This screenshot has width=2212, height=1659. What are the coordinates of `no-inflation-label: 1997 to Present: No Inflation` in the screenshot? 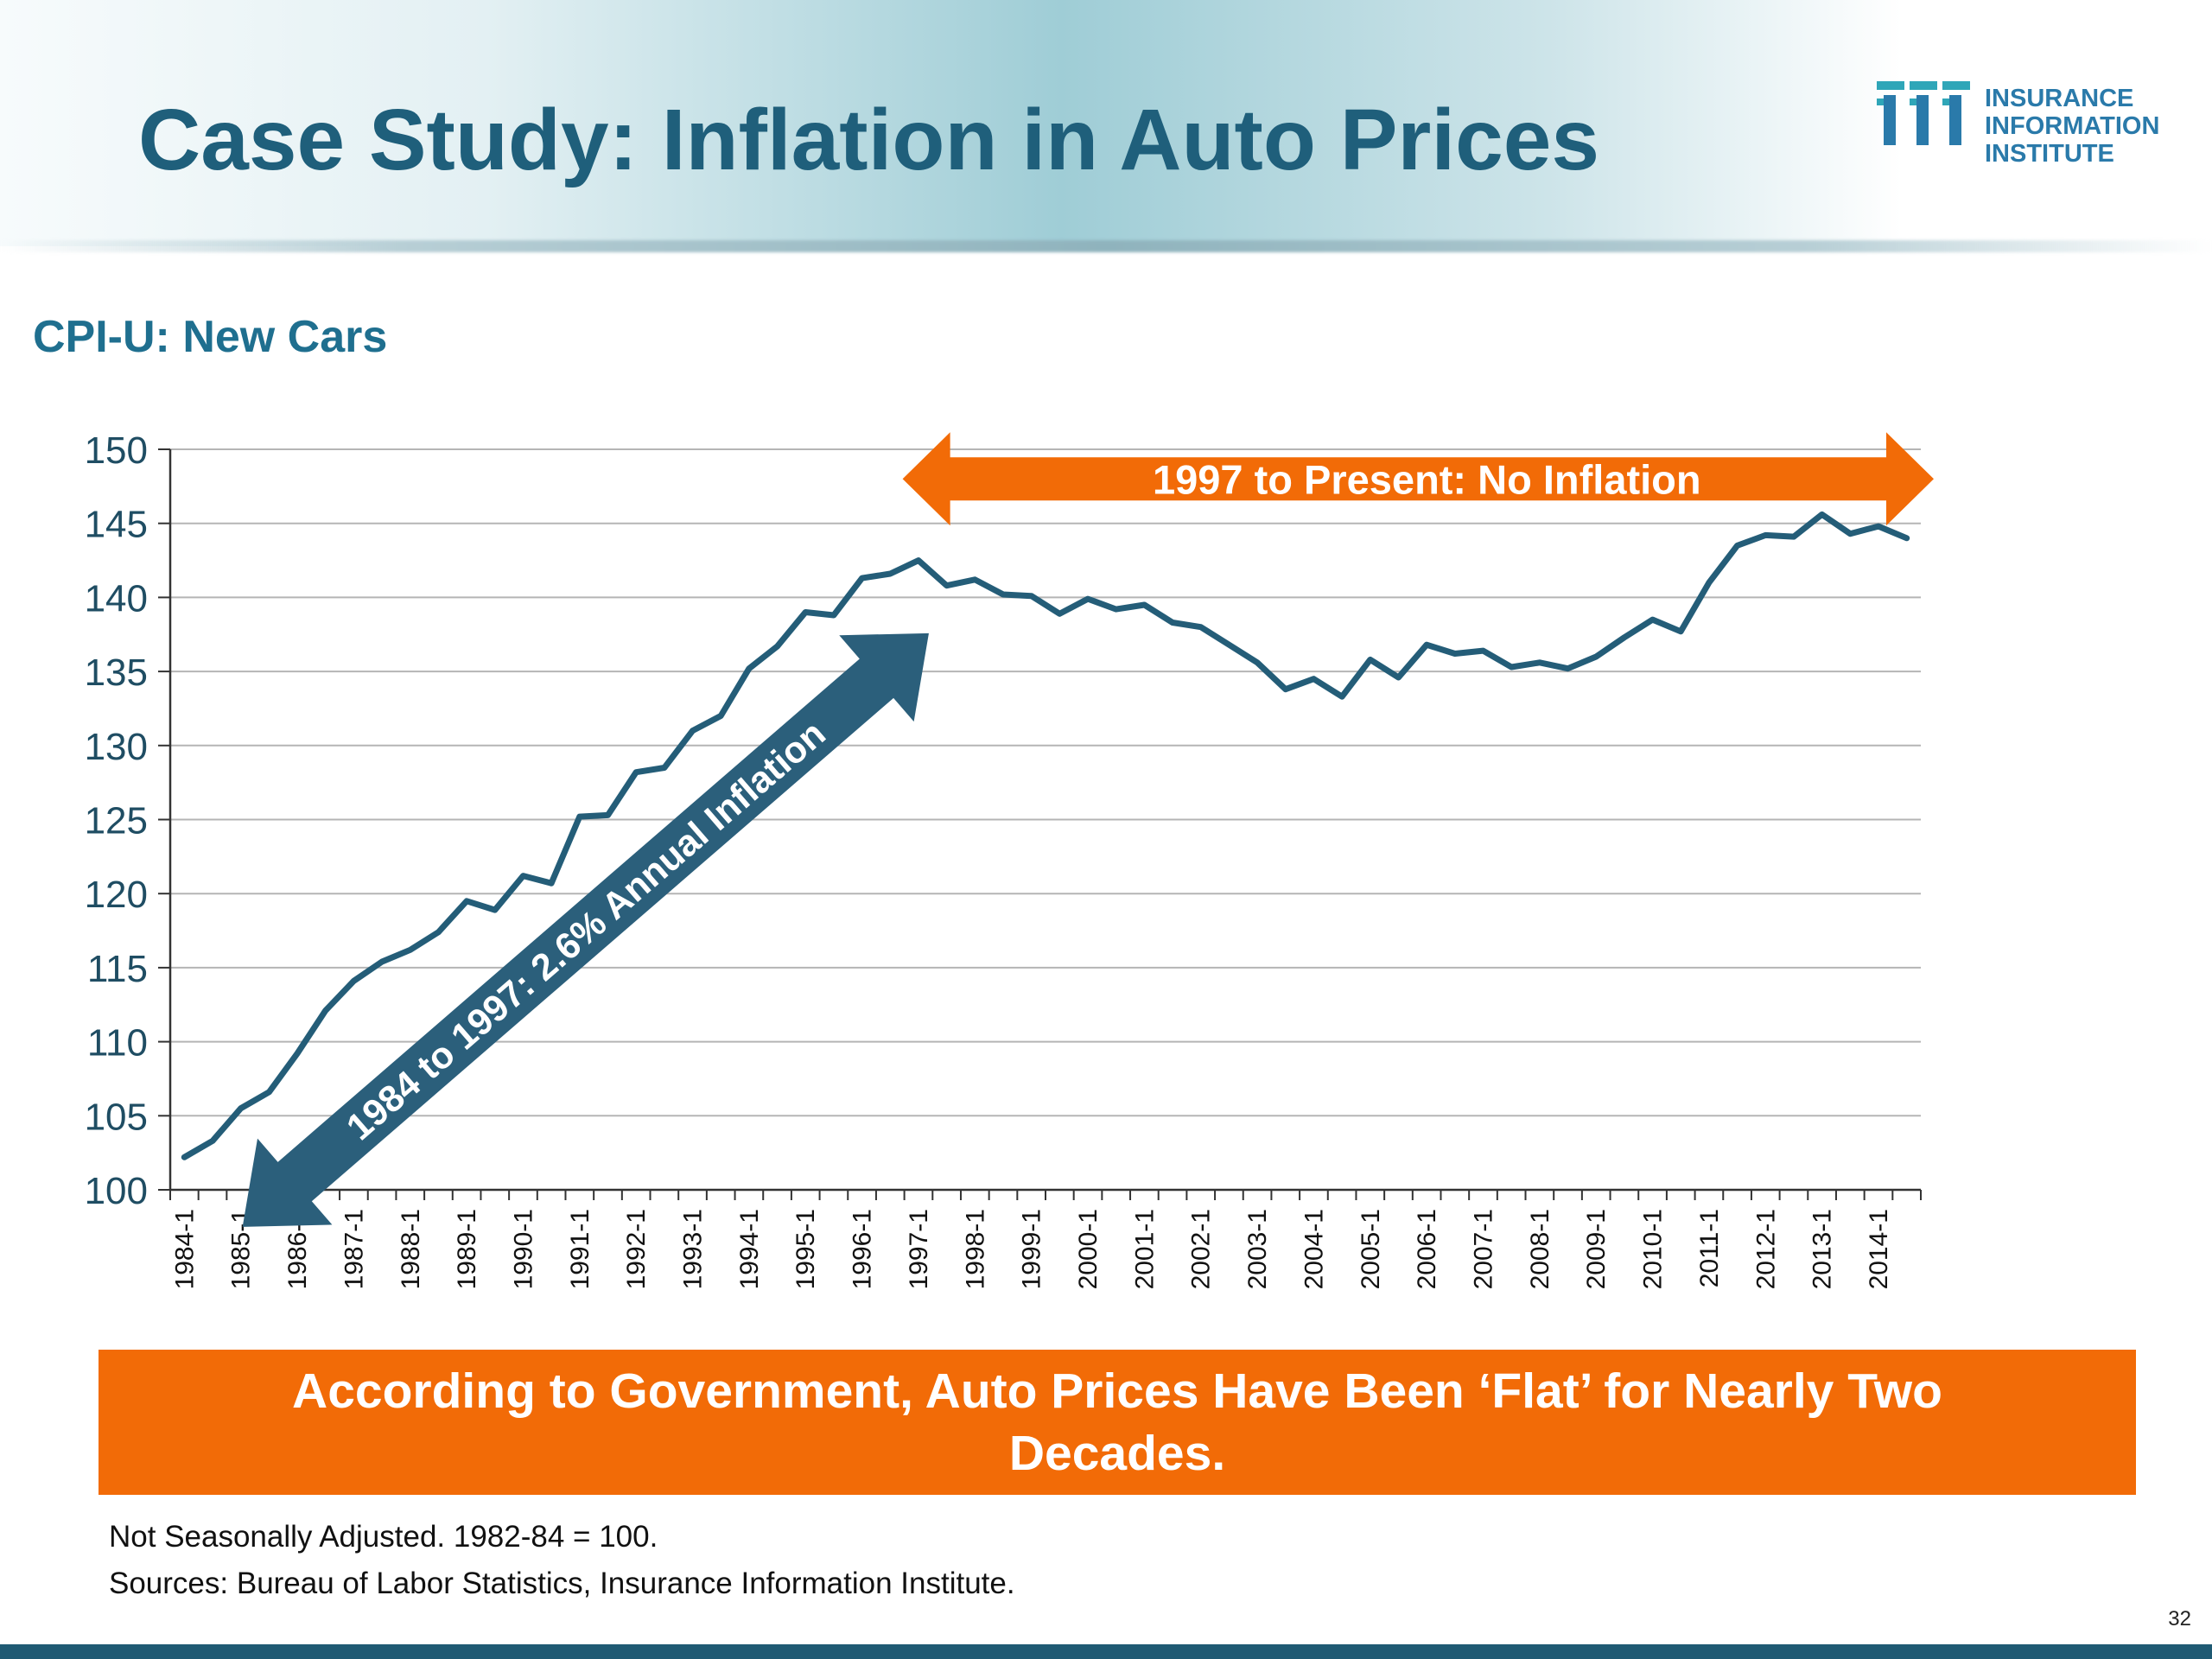 It's located at (1427, 479).